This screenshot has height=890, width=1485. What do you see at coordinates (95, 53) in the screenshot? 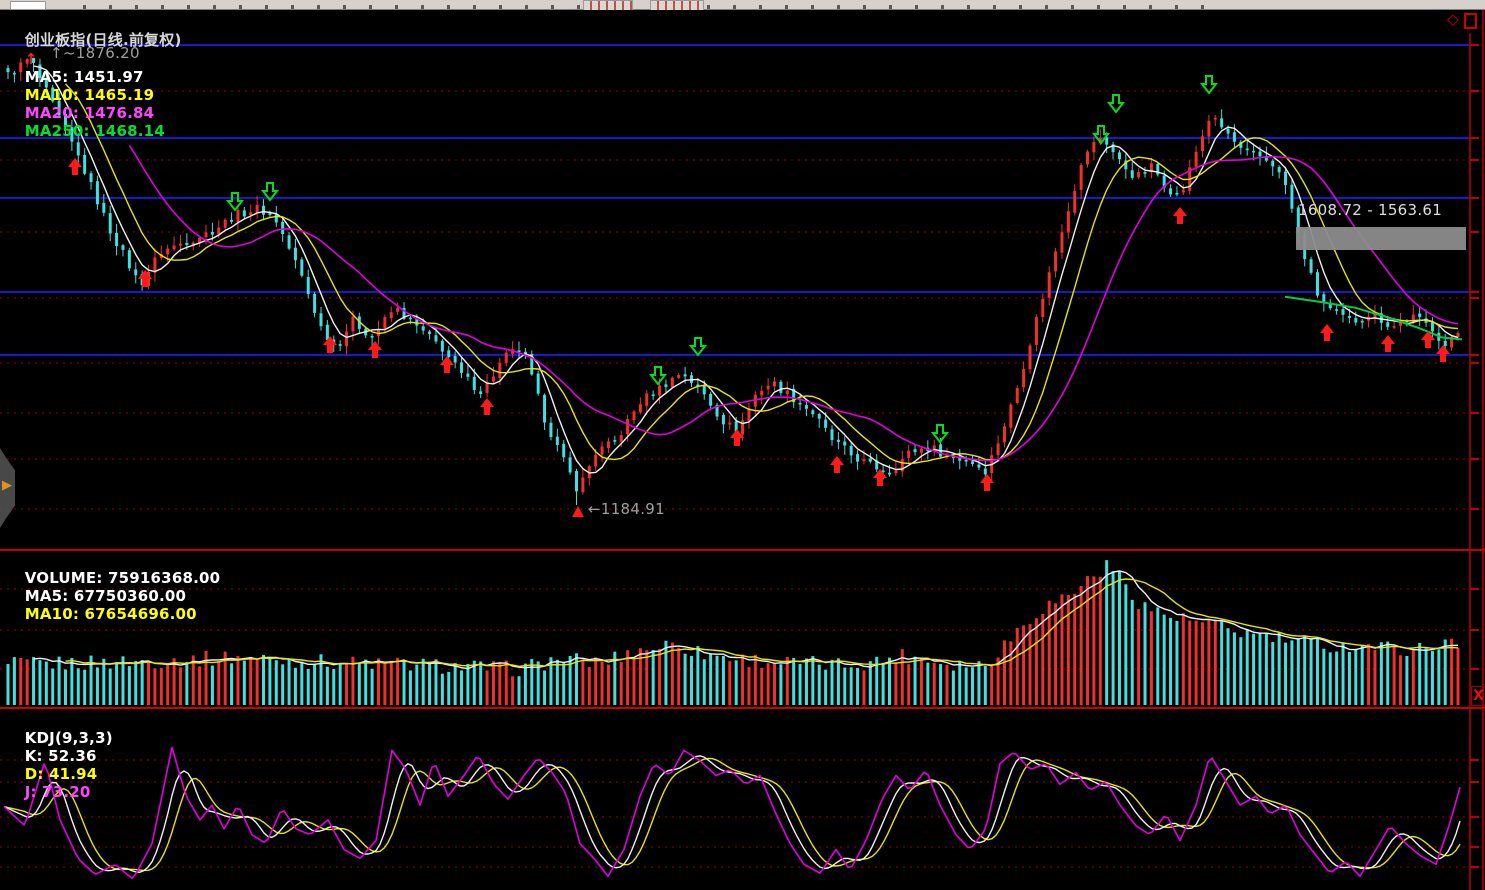
I see `screen-high-label: ↑~1876.20` at bounding box center [95, 53].